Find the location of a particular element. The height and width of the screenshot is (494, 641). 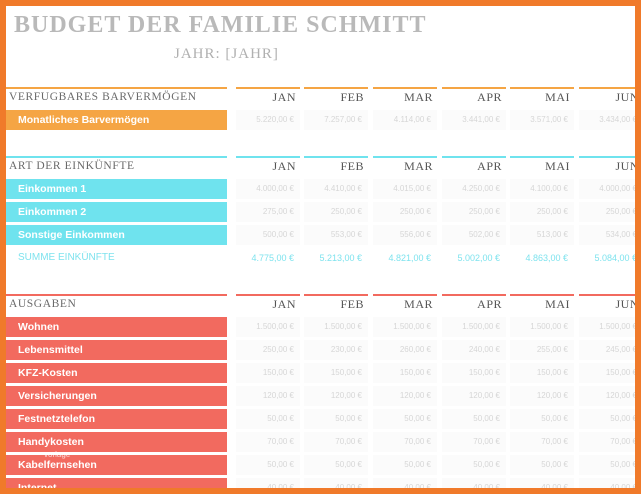

value-cell: 3.441,00 € is located at coordinates (474, 120).